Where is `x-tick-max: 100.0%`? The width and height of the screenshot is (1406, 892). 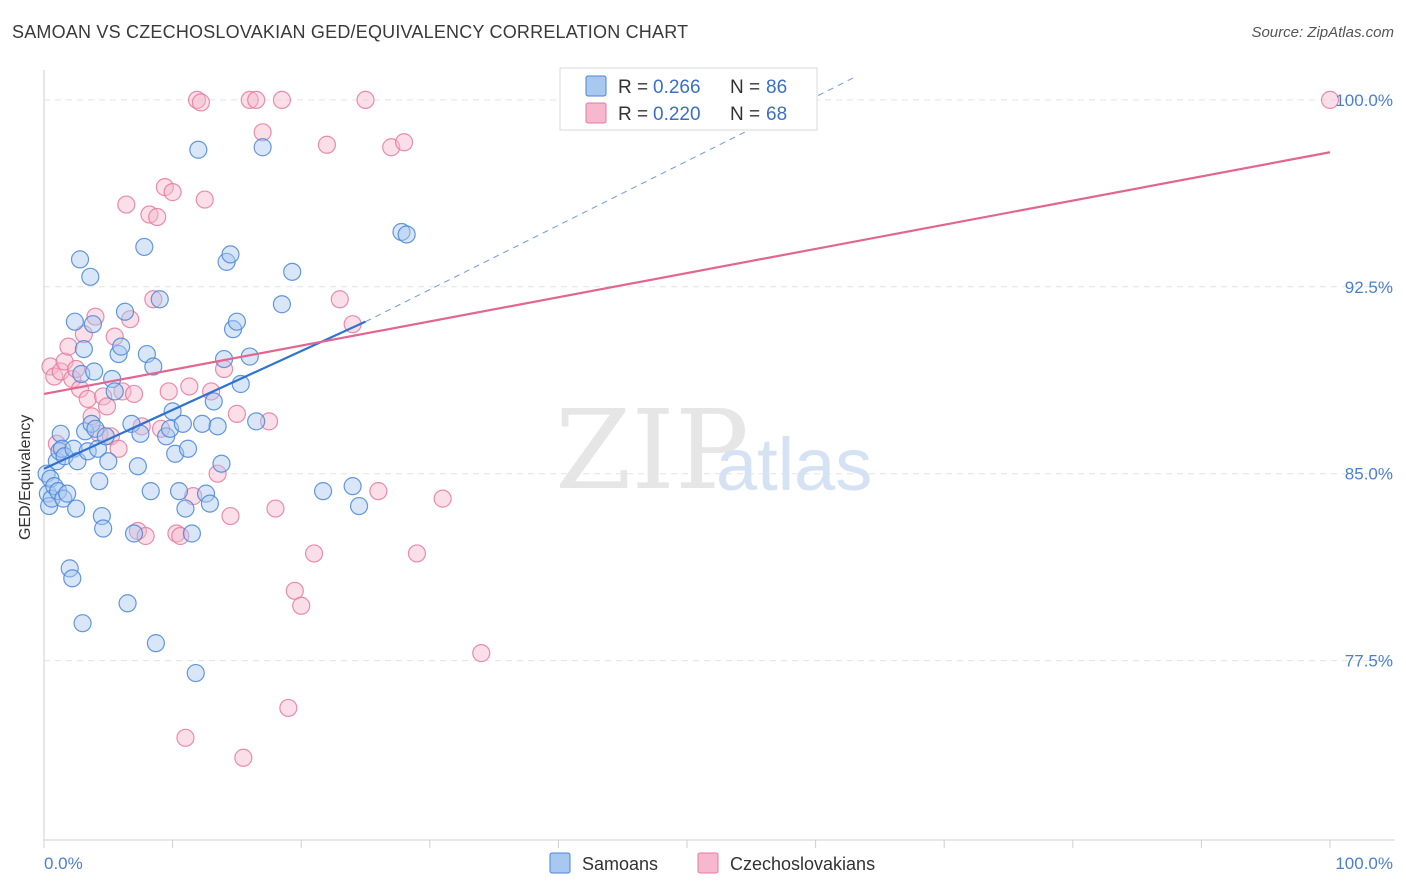
x-tick-max: 100.0% is located at coordinates (1364, 863).